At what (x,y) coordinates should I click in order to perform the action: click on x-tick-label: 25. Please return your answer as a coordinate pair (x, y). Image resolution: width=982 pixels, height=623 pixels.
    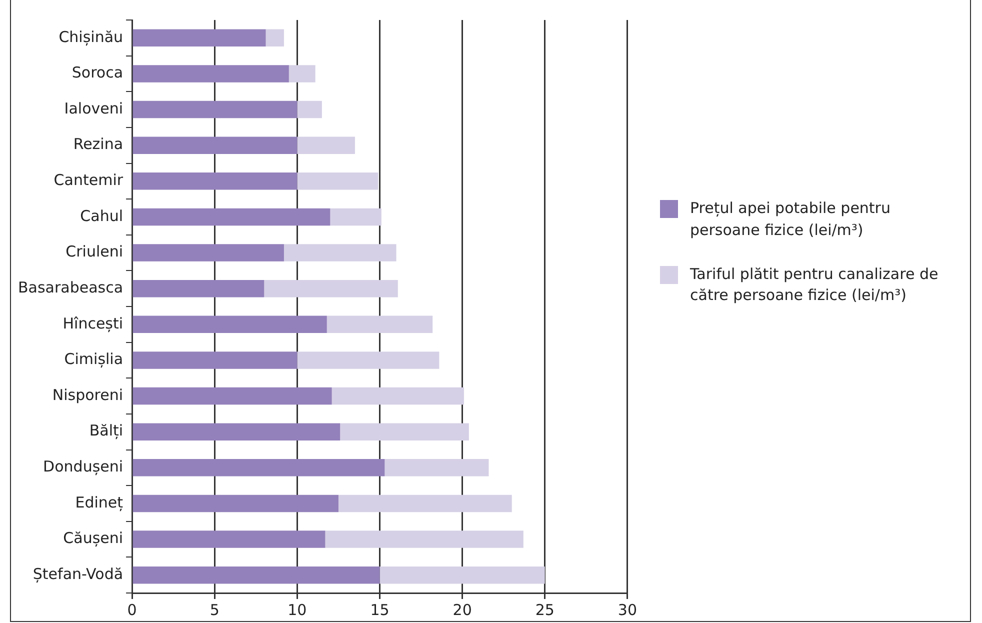
    Looking at the image, I should click on (544, 609).